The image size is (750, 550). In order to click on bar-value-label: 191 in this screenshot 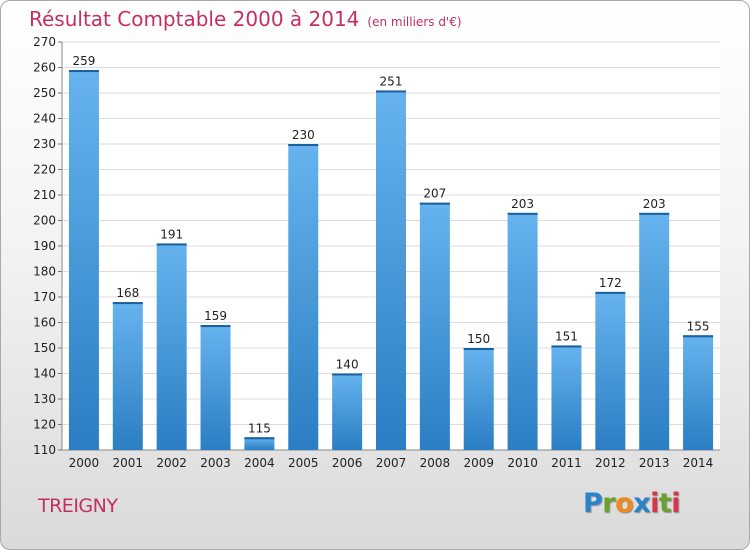, I will do `click(171, 234)`.